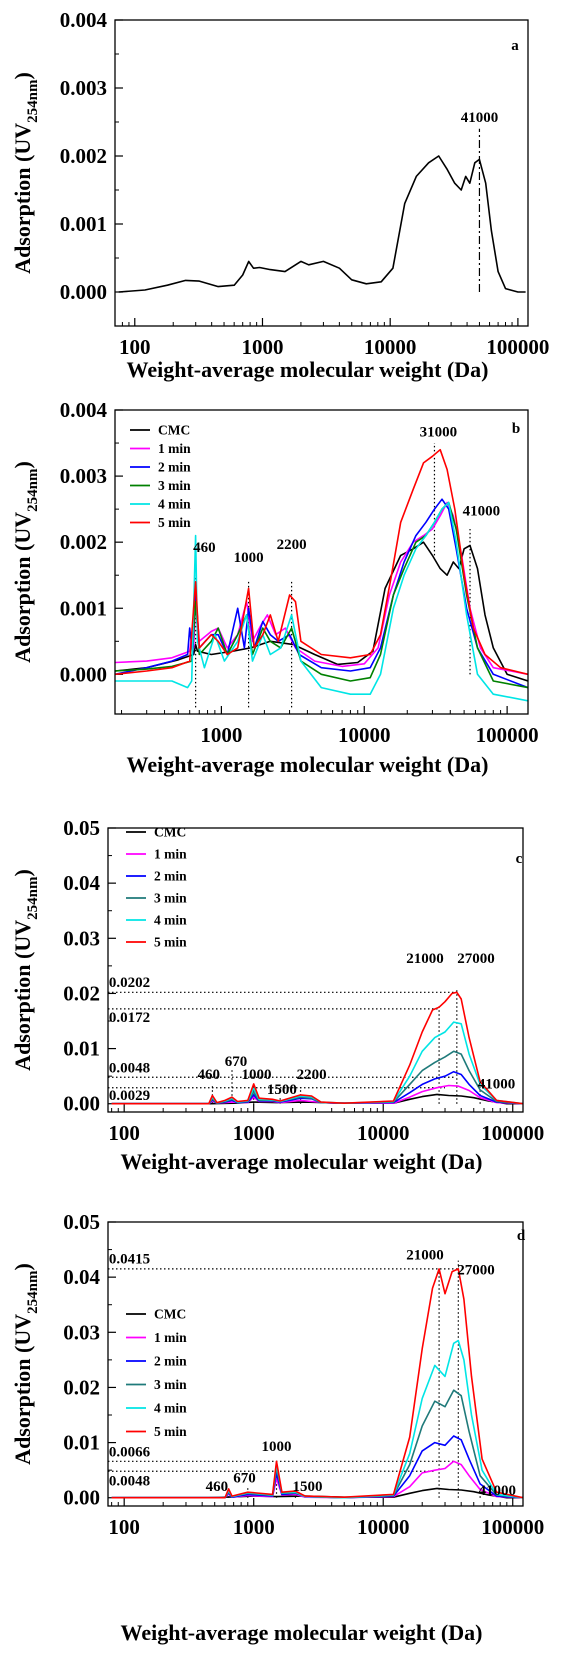 This screenshot has height=1662, width=583. What do you see at coordinates (129, 983) in the screenshot?
I see `annotation-label: 0.0202` at bounding box center [129, 983].